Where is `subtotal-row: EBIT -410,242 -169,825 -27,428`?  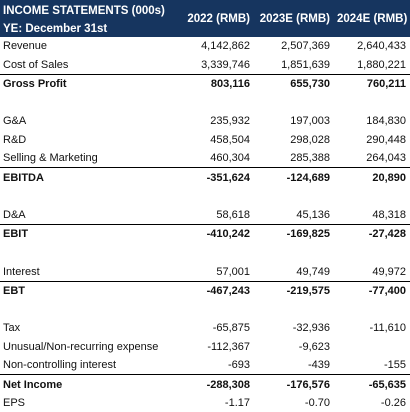
subtotal-row: EBIT -410,242 -169,825 -27,428 is located at coordinates (205, 234).